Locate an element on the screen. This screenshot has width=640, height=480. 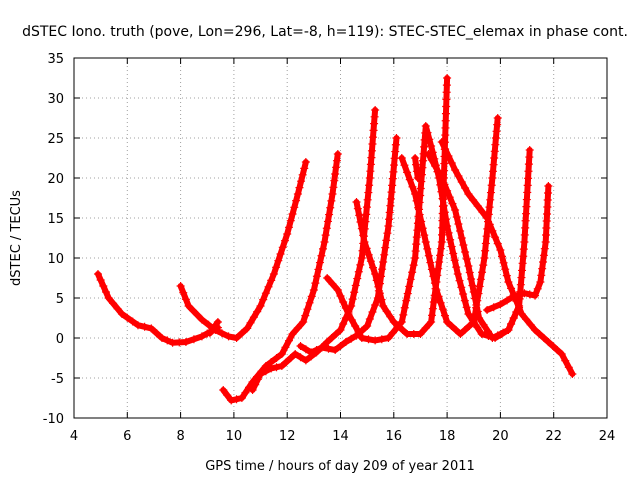
y-tick-label: 35 is located at coordinates (55, 59).